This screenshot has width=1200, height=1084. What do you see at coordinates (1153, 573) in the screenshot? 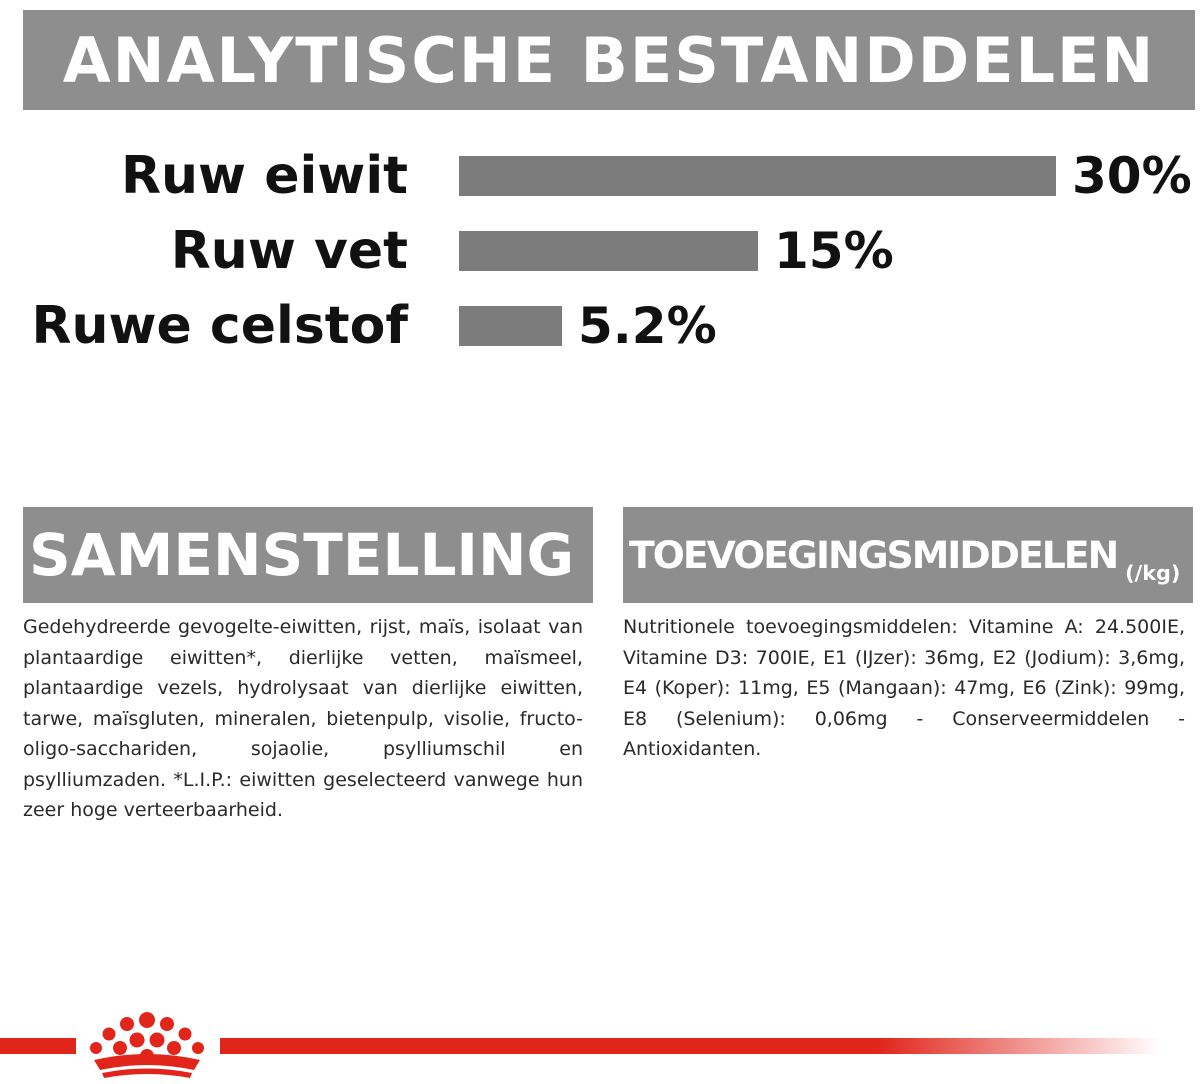
I see `toevoegingsmiddelen-unit: (/kg)` at bounding box center [1153, 573].